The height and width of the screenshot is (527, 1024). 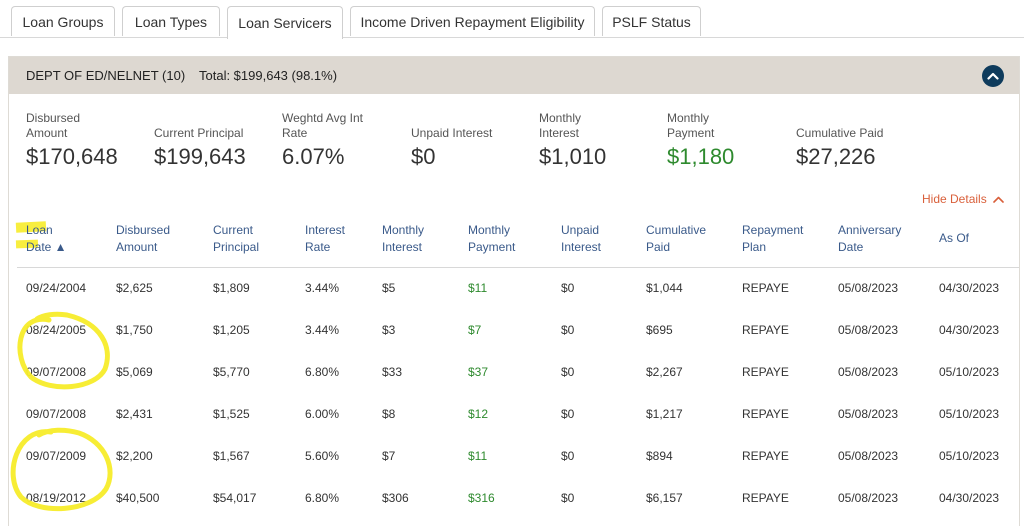 What do you see at coordinates (56, 498) in the screenshot?
I see `cell-loan-date: 08/19/2012` at bounding box center [56, 498].